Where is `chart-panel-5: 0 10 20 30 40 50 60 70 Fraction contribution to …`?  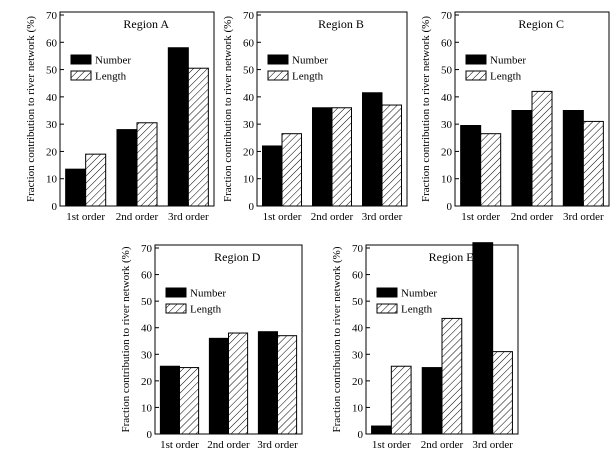 chart-panel-5: 0 10 20 30 40 50 60 70 Fraction contribution to … is located at coordinates (425, 346).